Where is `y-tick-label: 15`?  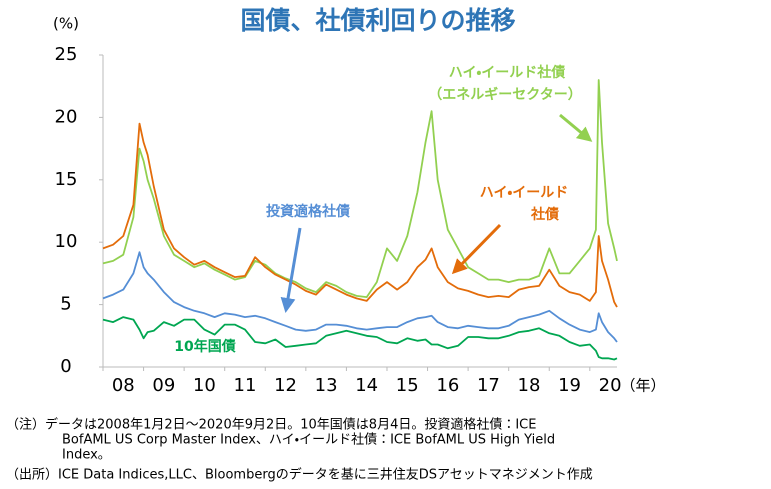 y-tick-label: 15 is located at coordinates (66, 179).